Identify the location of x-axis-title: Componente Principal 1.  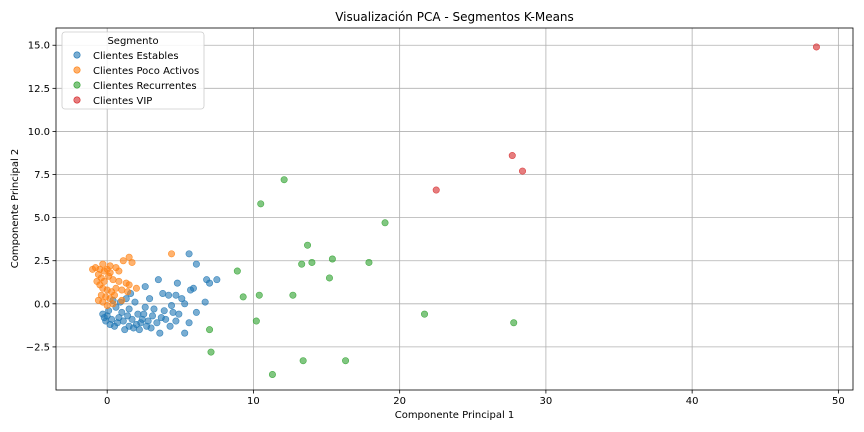
(455, 415).